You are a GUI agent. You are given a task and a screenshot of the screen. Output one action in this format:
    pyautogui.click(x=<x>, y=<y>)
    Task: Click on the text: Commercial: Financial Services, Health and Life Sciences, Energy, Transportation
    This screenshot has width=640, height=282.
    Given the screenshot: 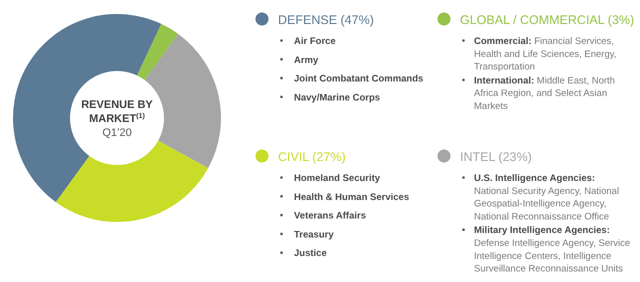 What is the action you would take?
    pyautogui.click(x=545, y=54)
    